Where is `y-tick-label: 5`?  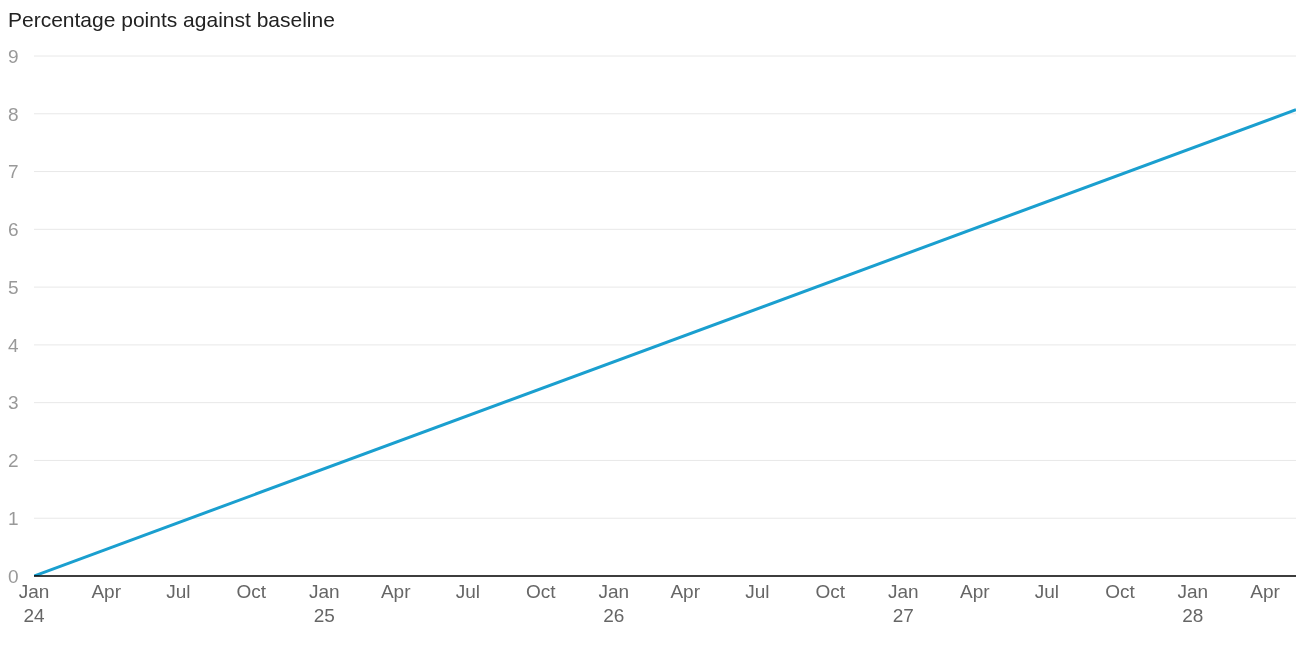
y-tick-label: 5 is located at coordinates (13, 287).